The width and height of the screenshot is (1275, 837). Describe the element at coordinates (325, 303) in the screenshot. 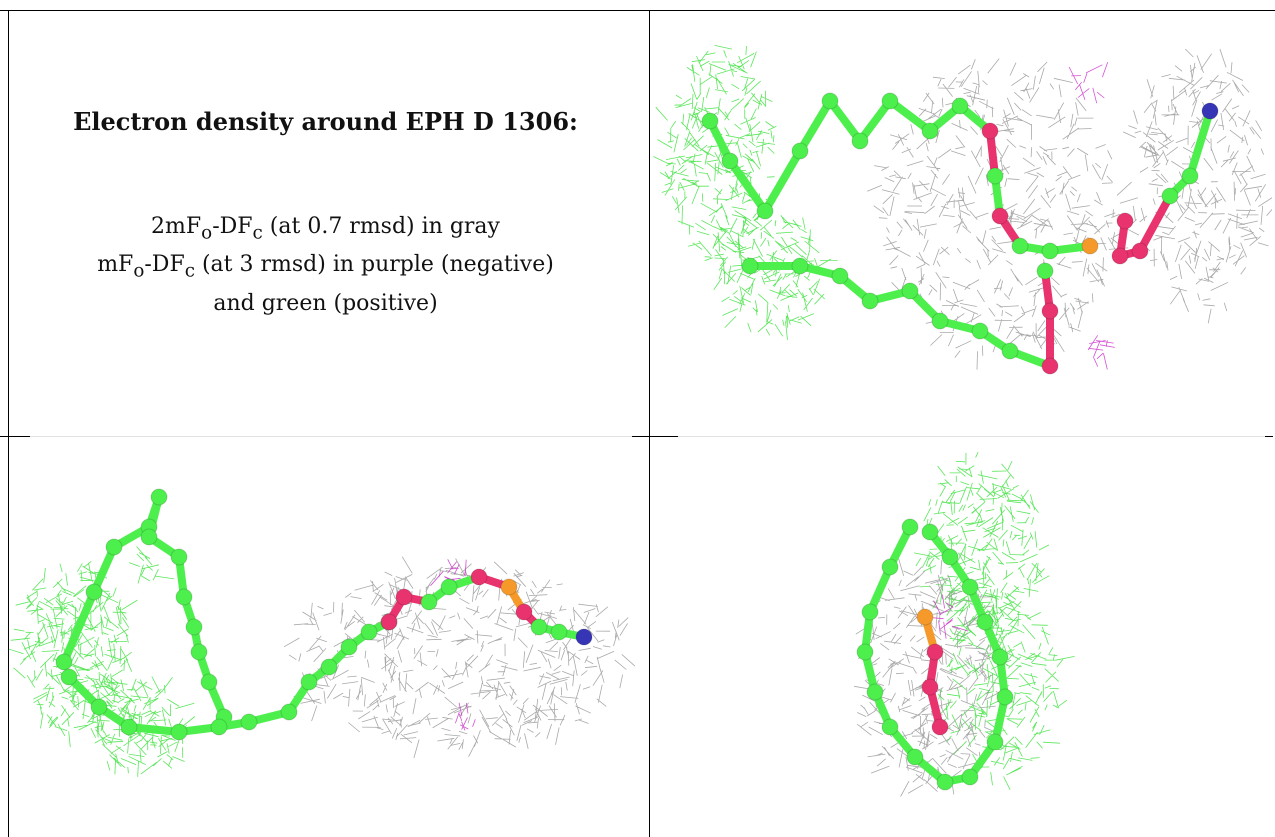

I see `legend-line-3: and green (positive)` at that location.